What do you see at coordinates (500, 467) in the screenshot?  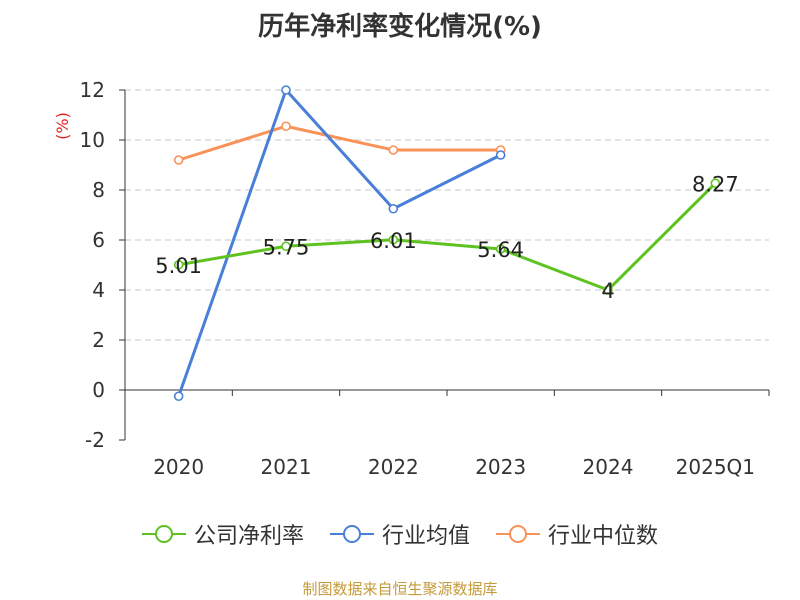 I see `x-tick-label: 2023` at bounding box center [500, 467].